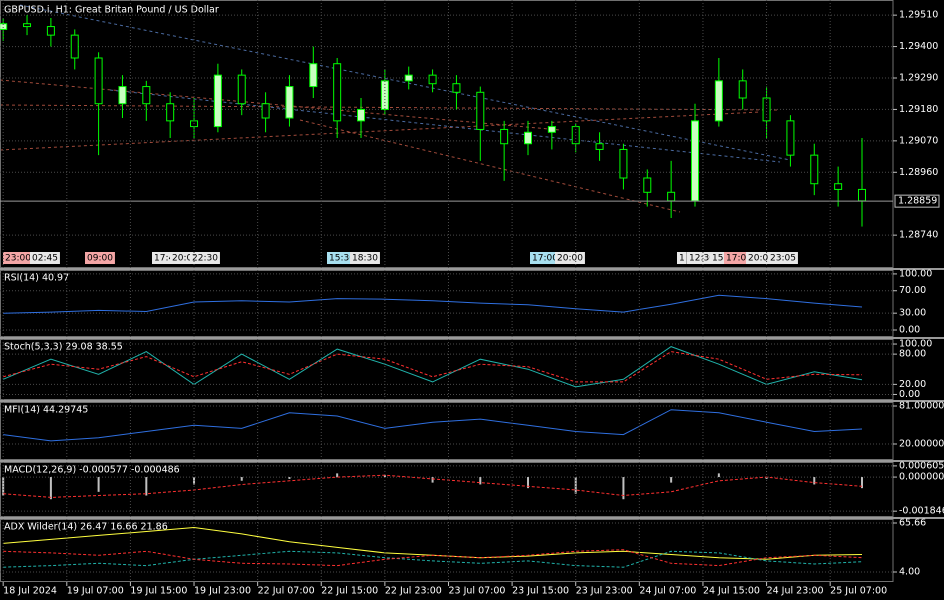 The height and width of the screenshot is (600, 944). What do you see at coordinates (46, 410) in the screenshot?
I see `indicator-title: MFI(14) 44.29745` at bounding box center [46, 410].